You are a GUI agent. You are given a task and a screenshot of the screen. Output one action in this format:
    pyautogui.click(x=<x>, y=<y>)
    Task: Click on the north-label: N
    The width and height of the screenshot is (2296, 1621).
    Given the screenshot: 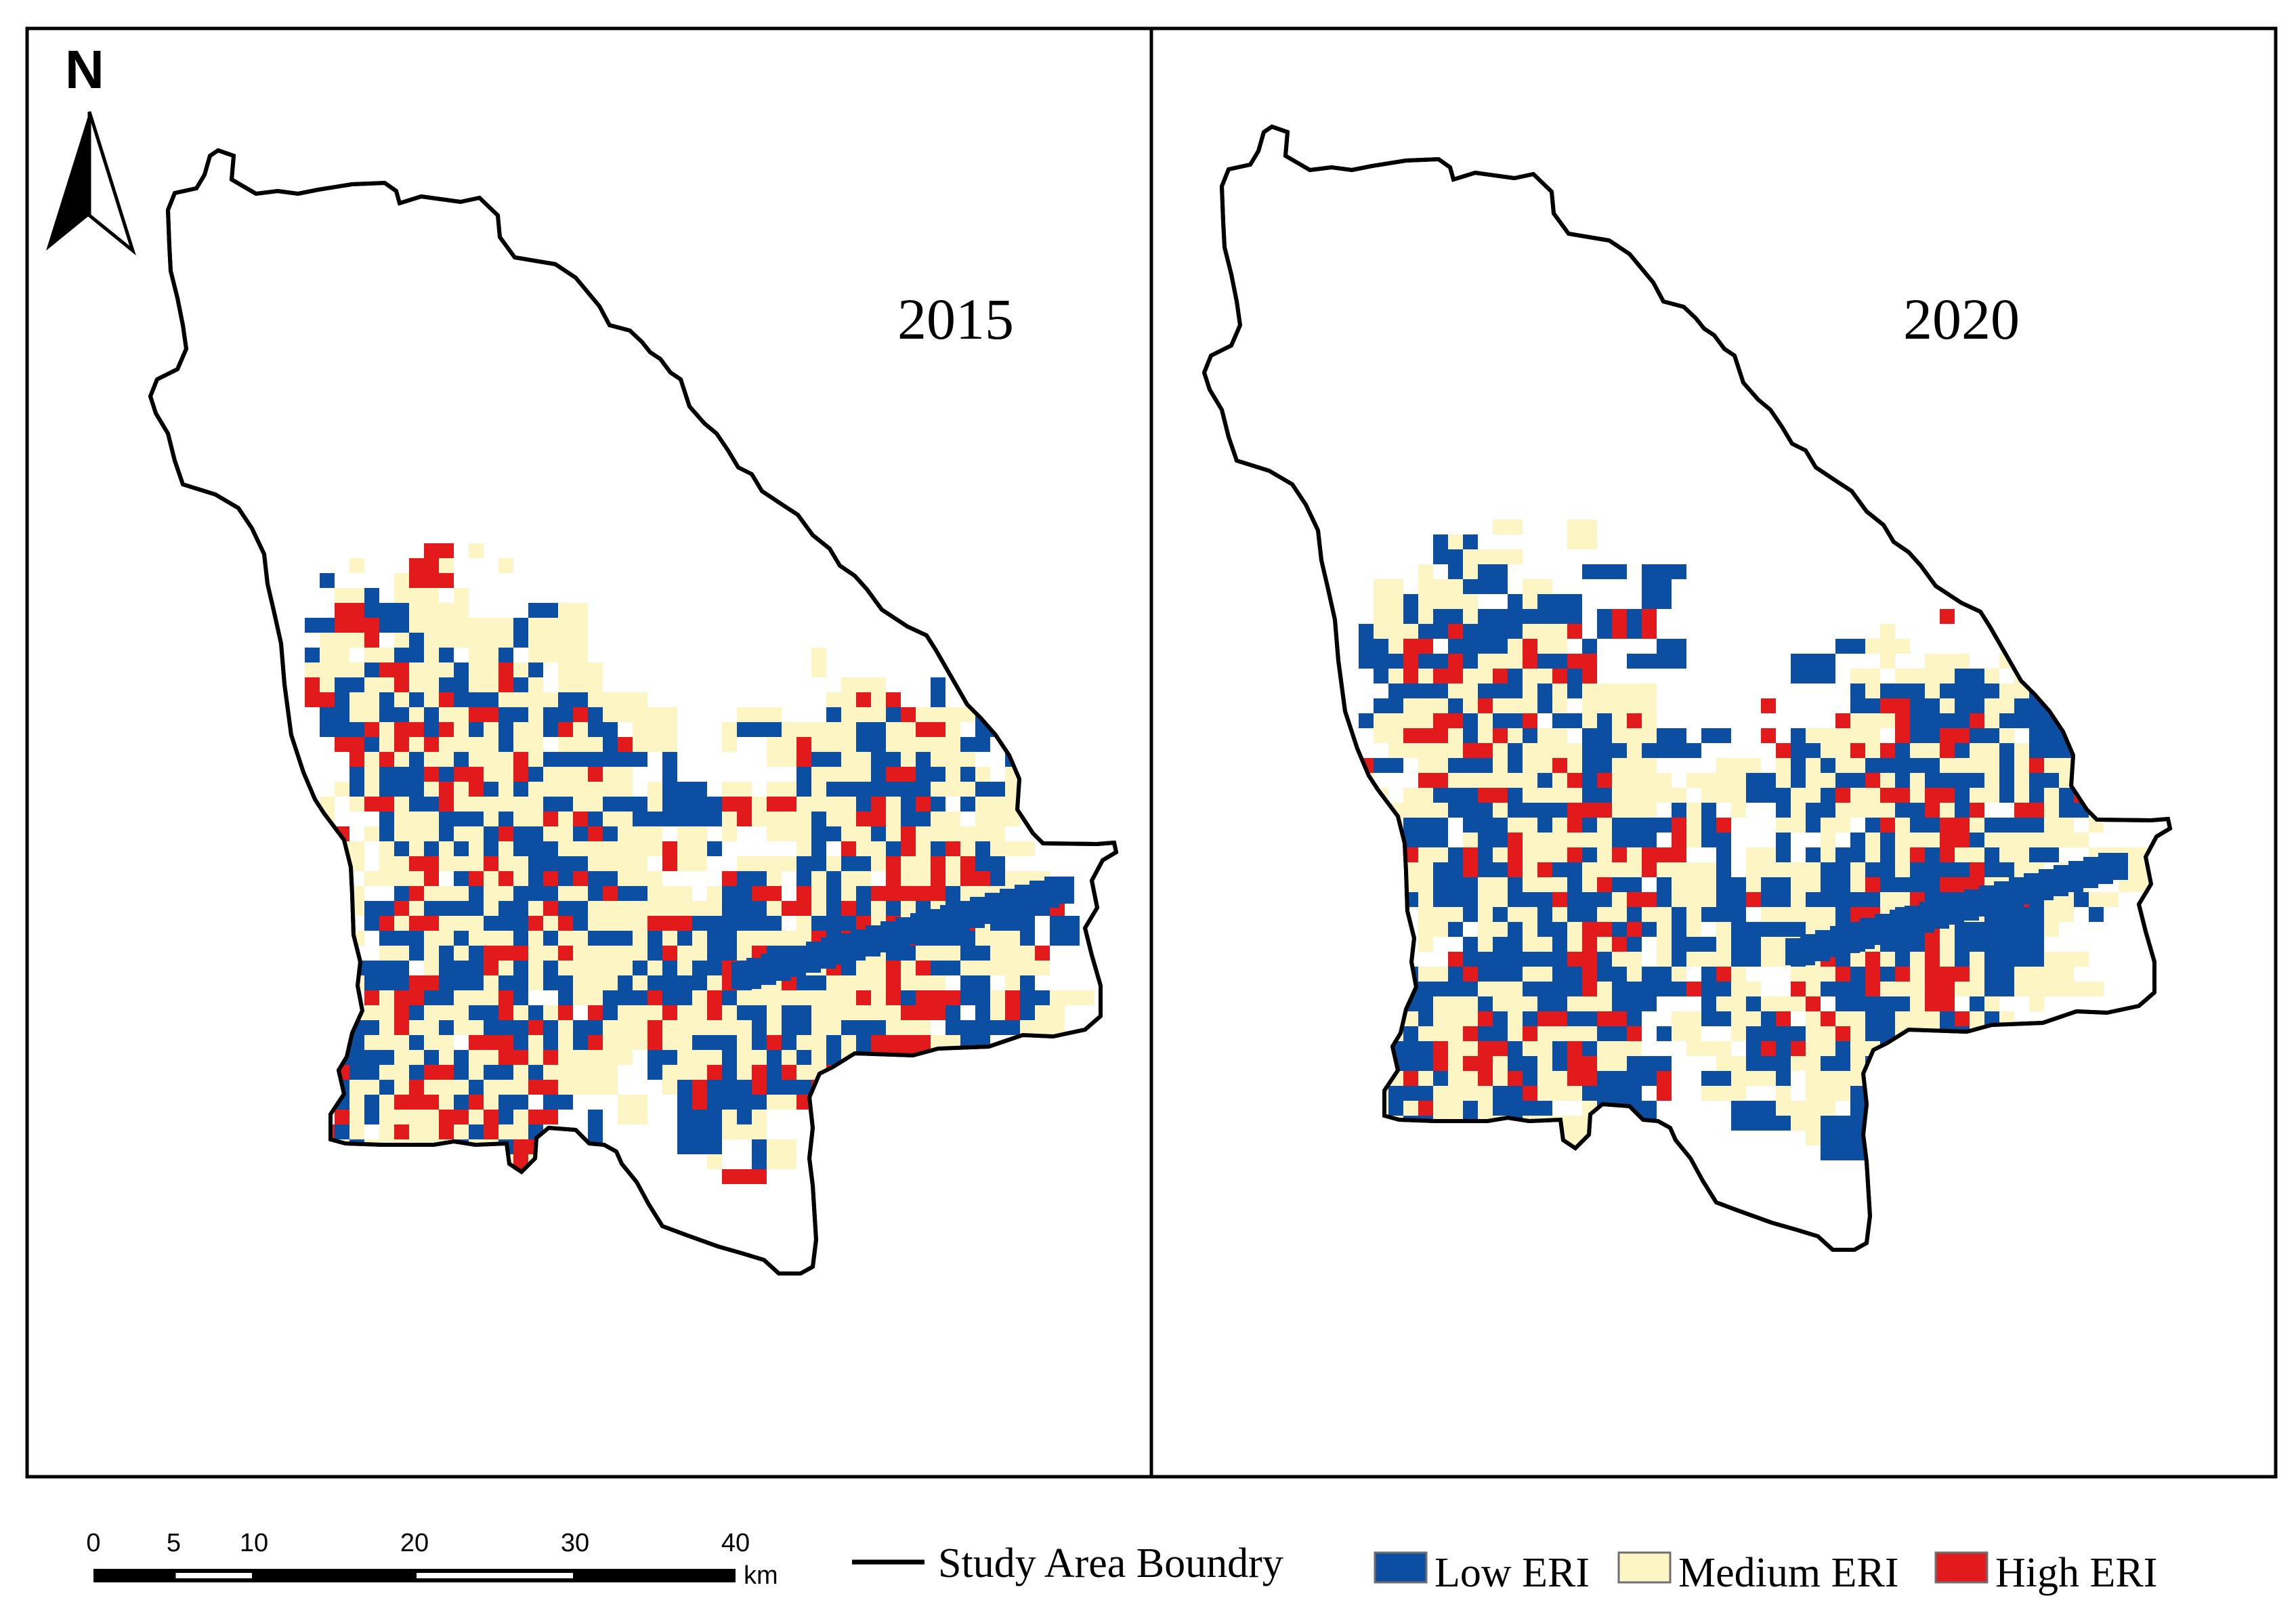 What is the action you would take?
    pyautogui.click(x=84, y=69)
    